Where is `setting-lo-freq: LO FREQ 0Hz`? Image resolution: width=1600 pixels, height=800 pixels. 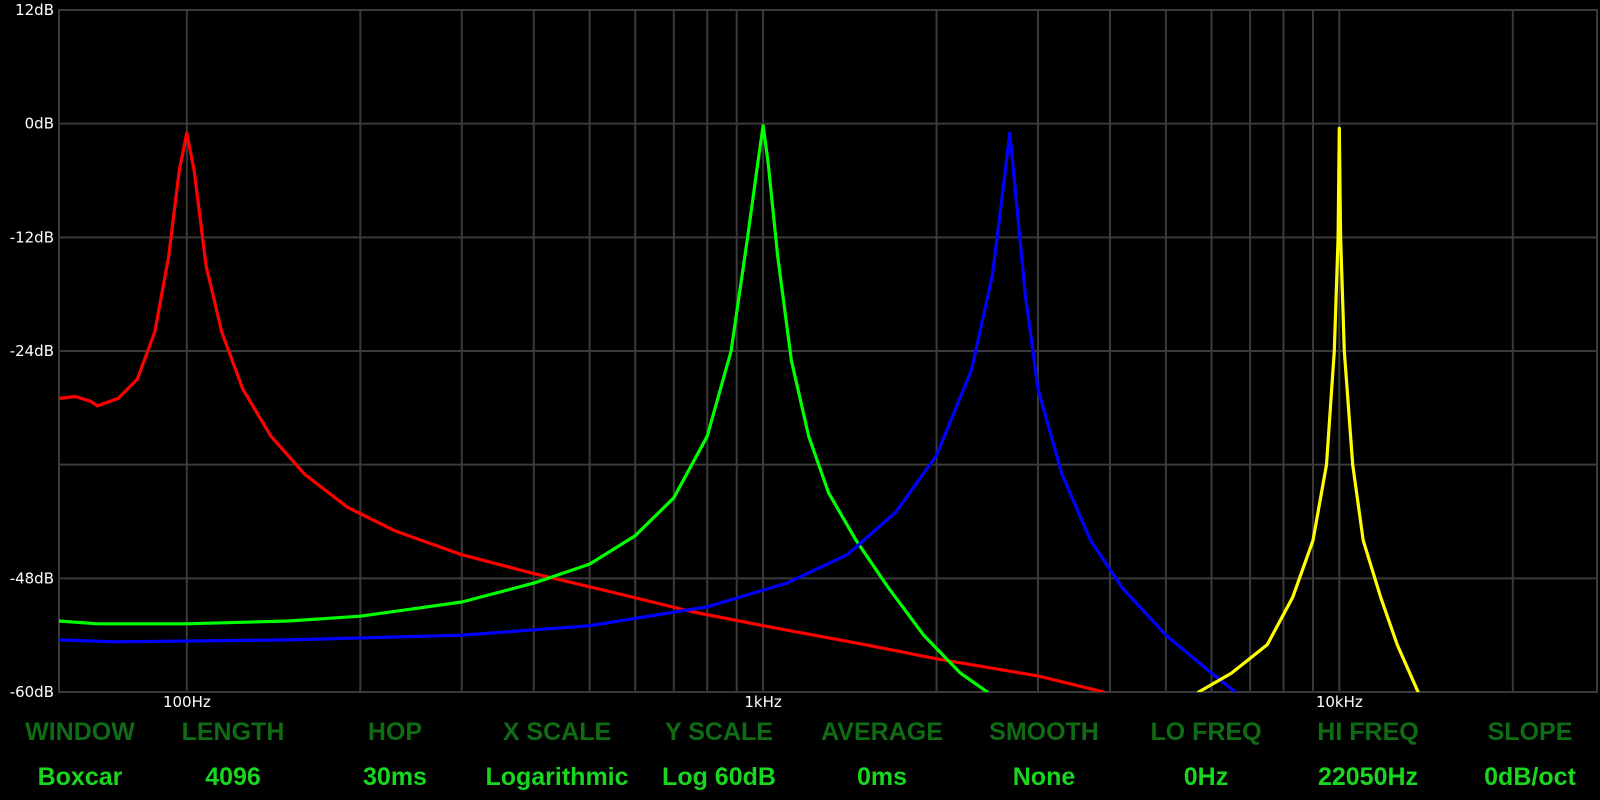
setting-lo-freq: LO FREQ 0Hz is located at coordinates (1206, 754).